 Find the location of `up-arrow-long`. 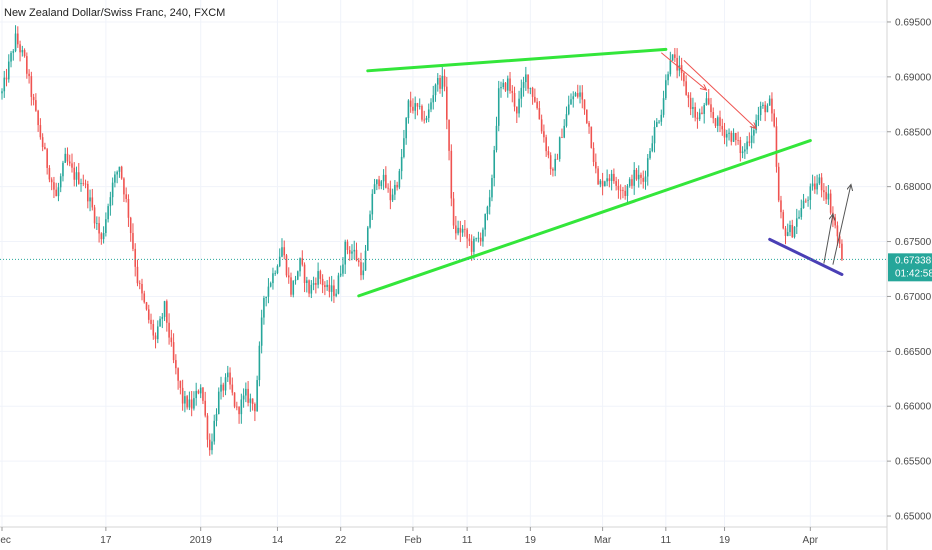

up-arrow-long is located at coordinates (841, 224).